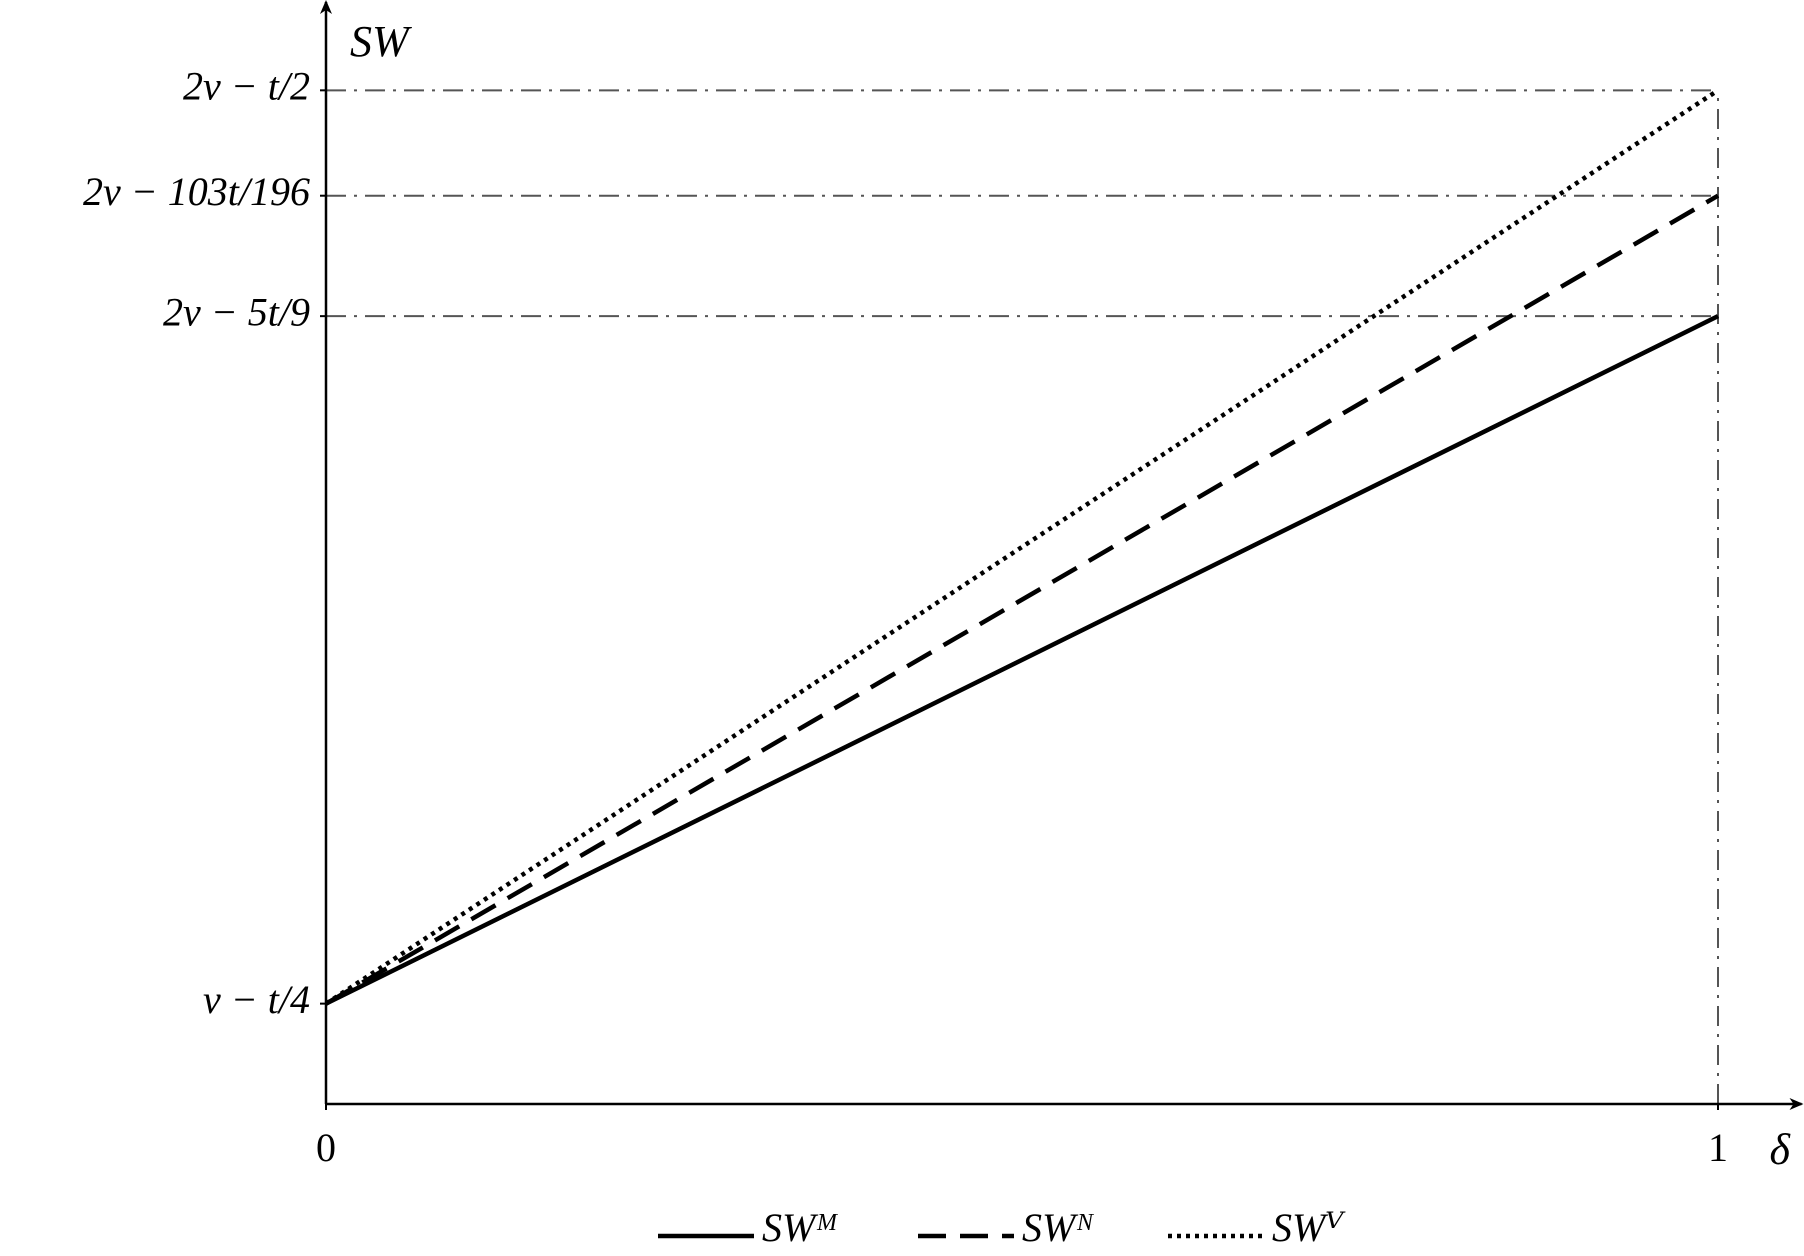  I want to click on x-tick-label: 0, so click(326, 1147).